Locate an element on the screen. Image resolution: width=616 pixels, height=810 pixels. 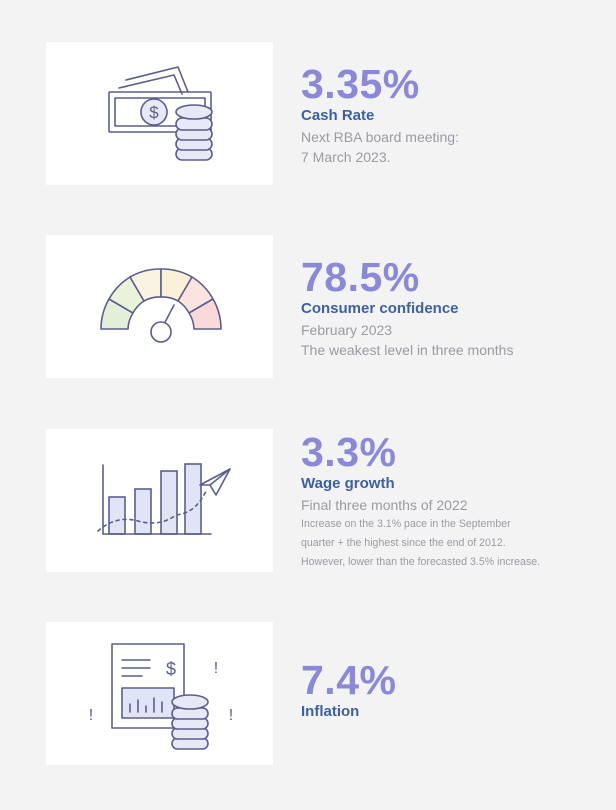
stat-value: 3.35% is located at coordinates (360, 84).